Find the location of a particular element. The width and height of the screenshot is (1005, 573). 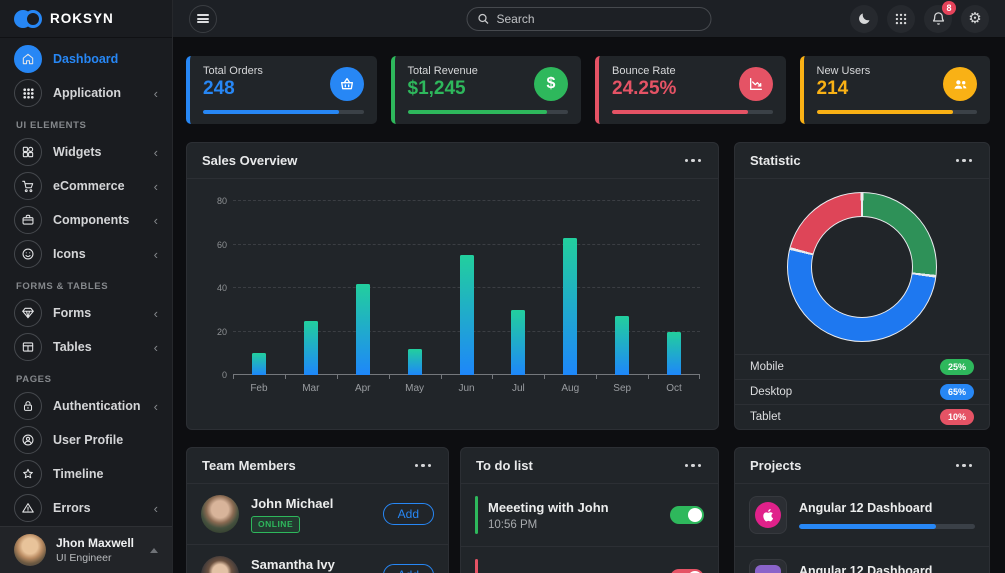

sidebar-item-tables: Tables ‹ is located at coordinates (86, 347).